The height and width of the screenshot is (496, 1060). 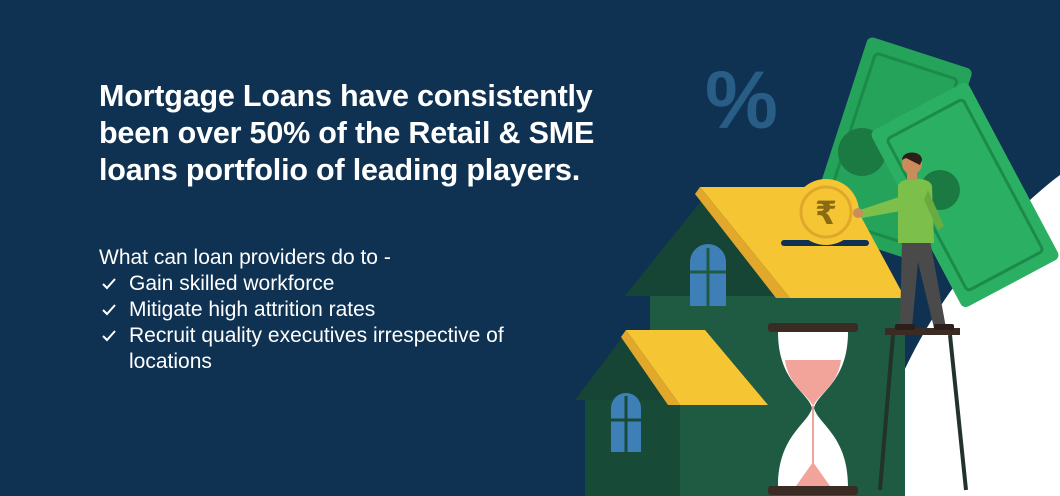 I want to click on question-text: What can loan providers do to -, so click(x=245, y=257).